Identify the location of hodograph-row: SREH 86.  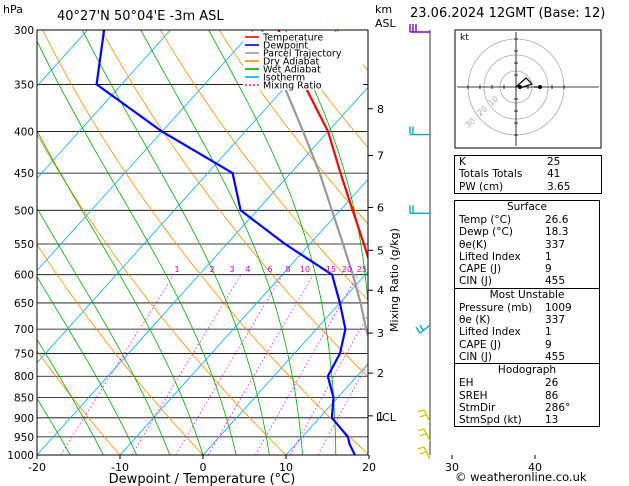
(527, 396).